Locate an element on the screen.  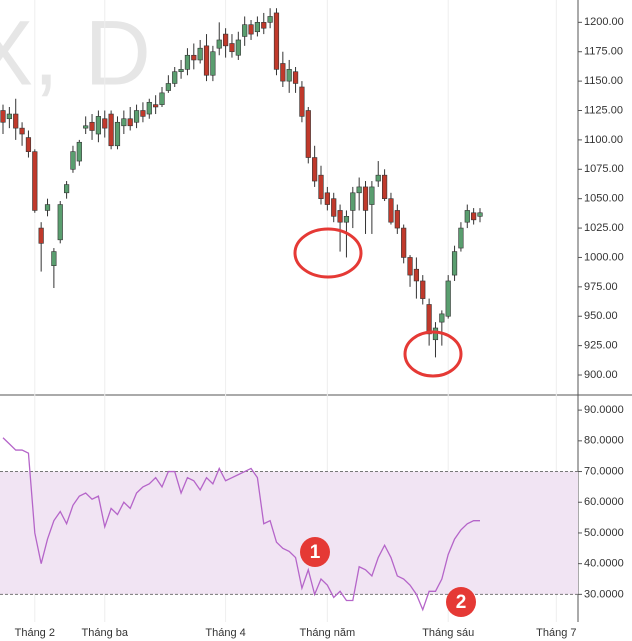
y-tick-label: 1100.00 is located at coordinates (603, 140).